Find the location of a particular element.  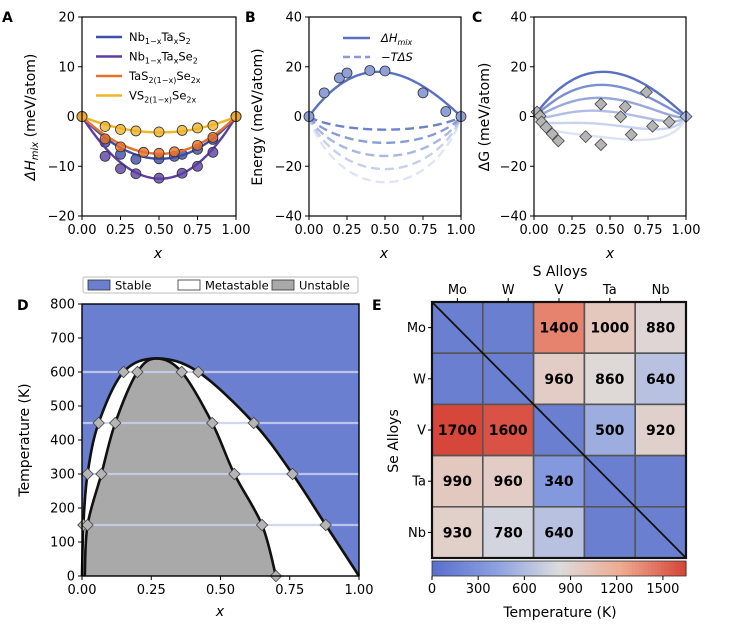

panel-b-y-tick-label: 40 is located at coordinates (293, 18).